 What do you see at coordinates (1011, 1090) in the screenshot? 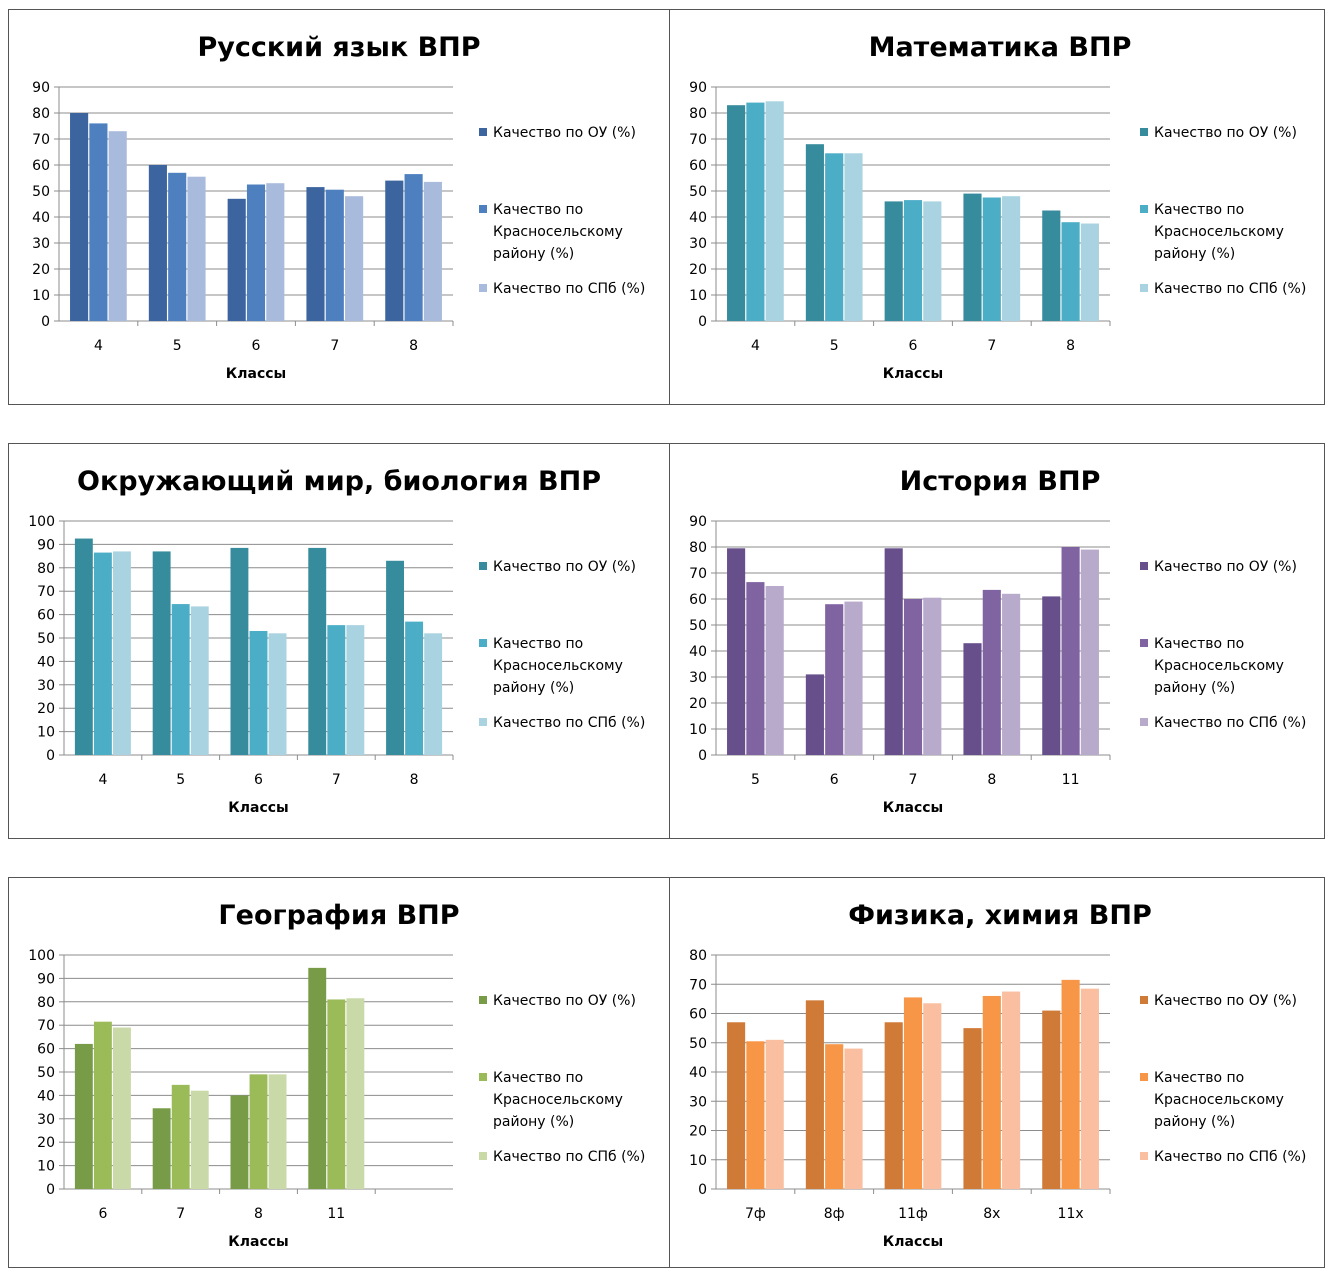
I see `bar-8х-series-3` at bounding box center [1011, 1090].